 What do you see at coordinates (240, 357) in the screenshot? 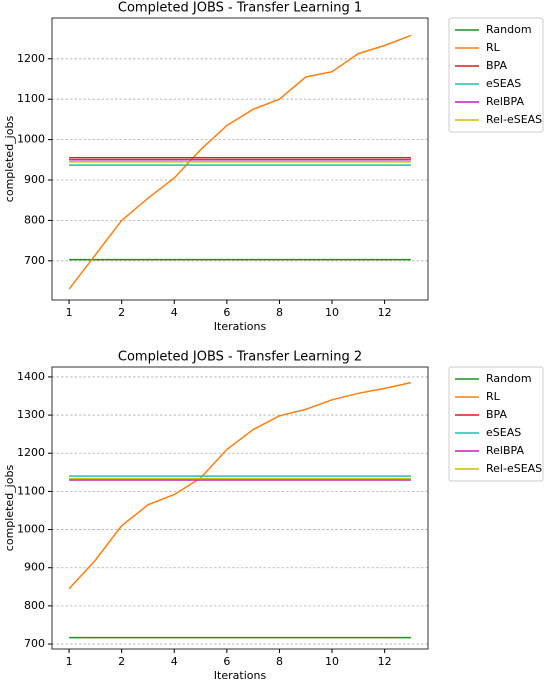
I see `chart-title: Completed JOBS - Transfer Learning 2` at bounding box center [240, 357].